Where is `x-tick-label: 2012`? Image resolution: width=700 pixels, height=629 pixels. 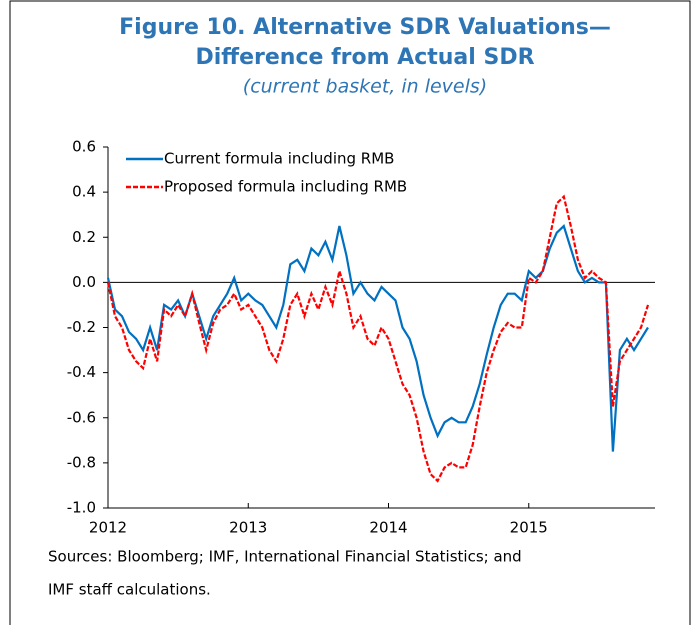 x-tick-label: 2012 is located at coordinates (108, 528).